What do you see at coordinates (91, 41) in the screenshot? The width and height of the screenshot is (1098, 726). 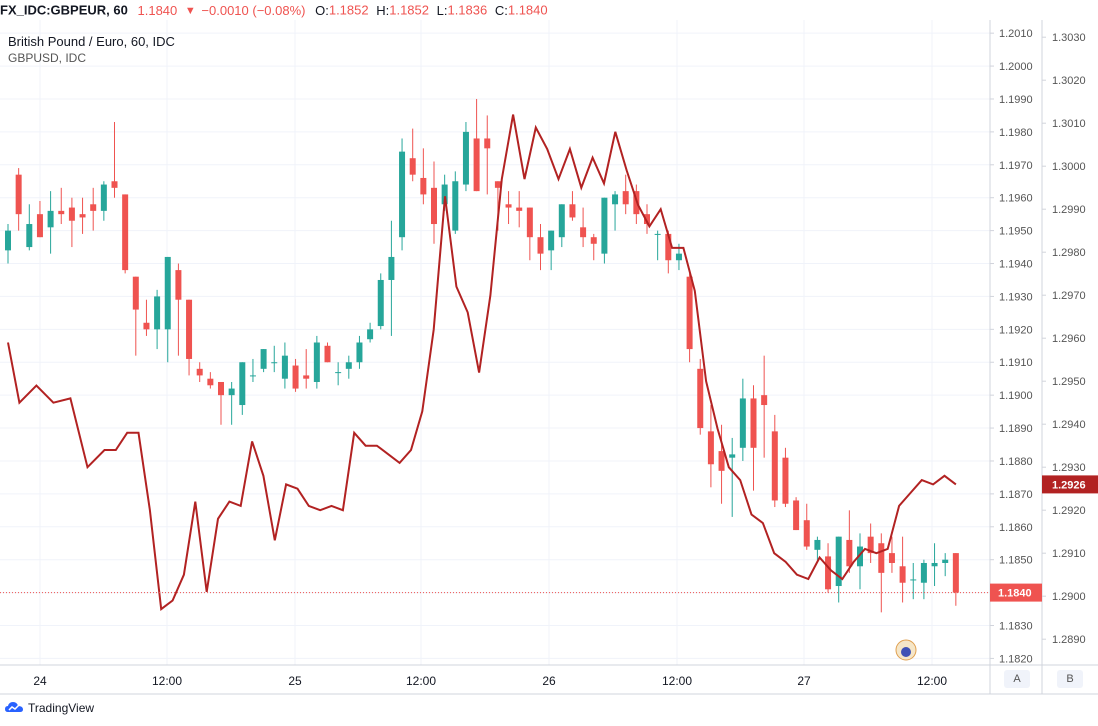 I see `legend-main-series: British Pound / Euro, 60, IDC` at bounding box center [91, 41].